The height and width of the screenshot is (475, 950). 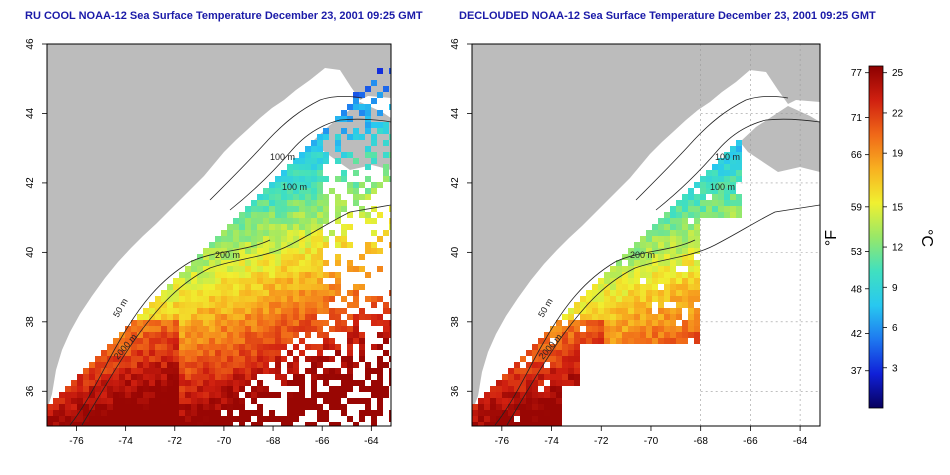 What do you see at coordinates (455, 322) in the screenshot?
I see `lat-tick-label: 38` at bounding box center [455, 322].